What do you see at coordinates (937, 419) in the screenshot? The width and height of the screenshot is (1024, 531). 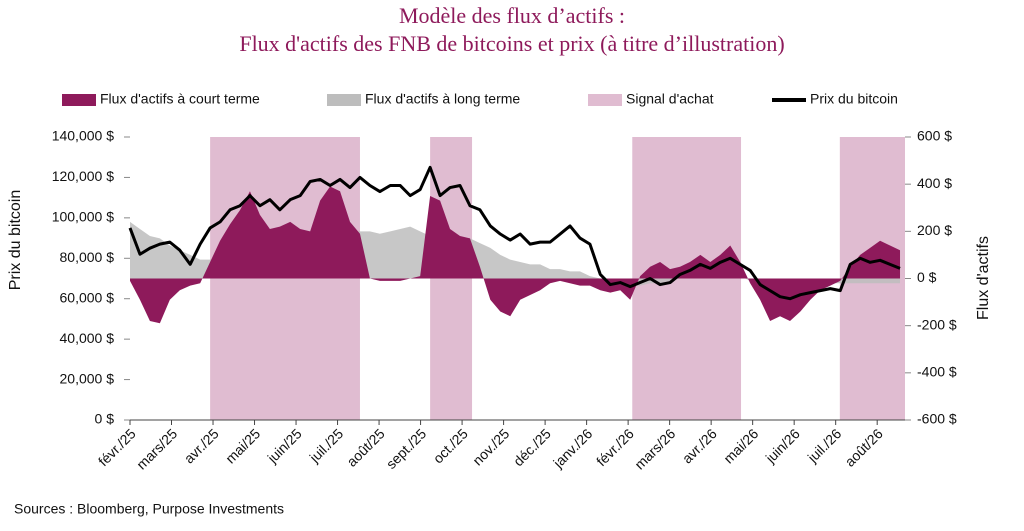 I see `y2-tick-label: -600 $` at bounding box center [937, 419].